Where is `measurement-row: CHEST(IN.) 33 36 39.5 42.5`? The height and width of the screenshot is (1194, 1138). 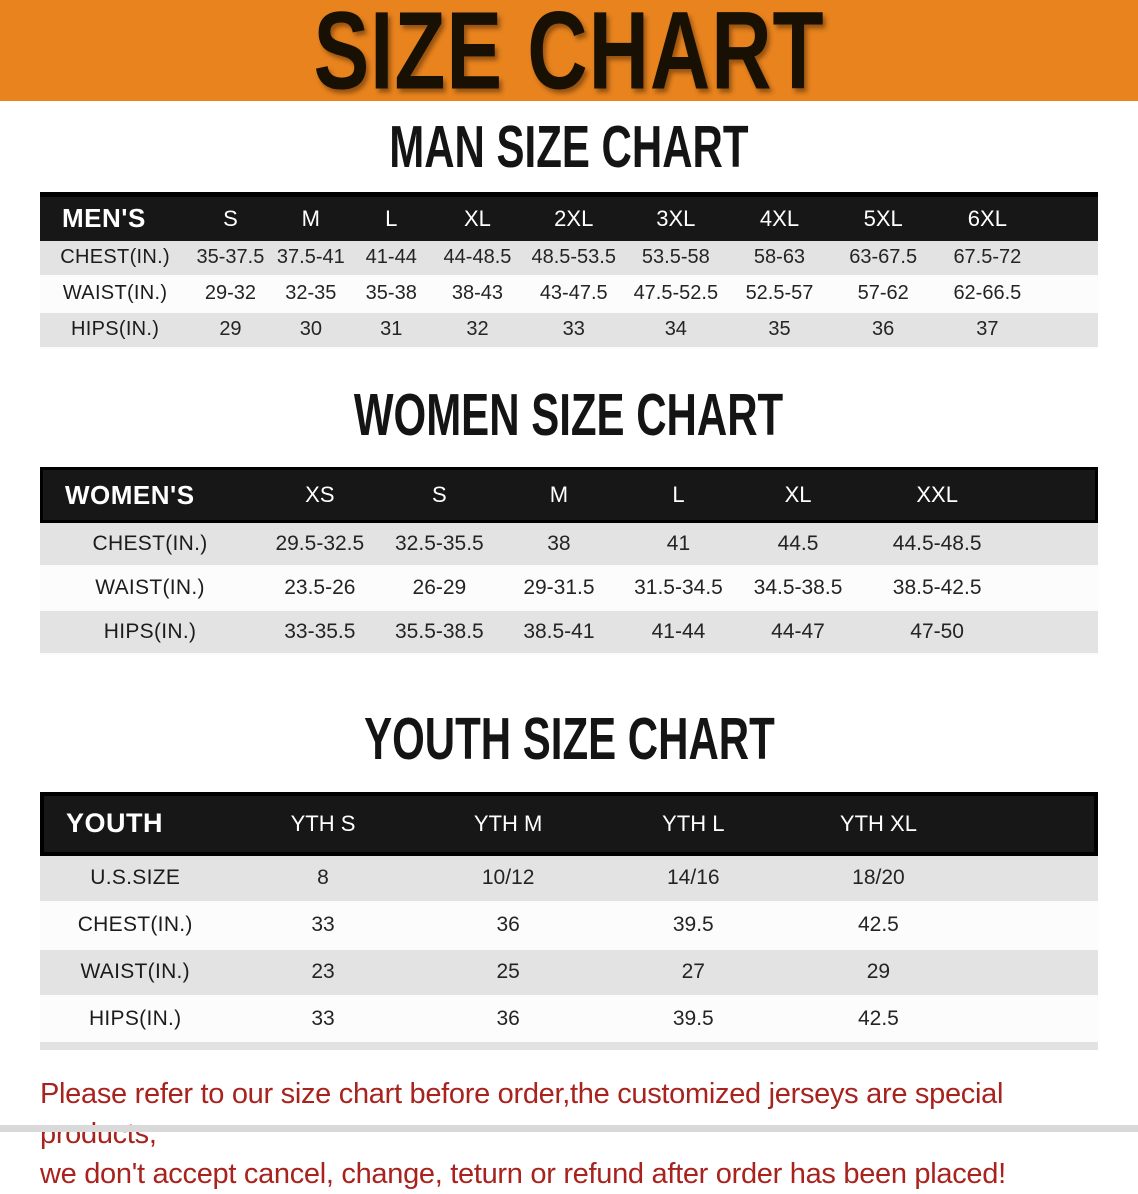 measurement-row: CHEST(IN.) 33 36 39.5 42.5 is located at coordinates (569, 926).